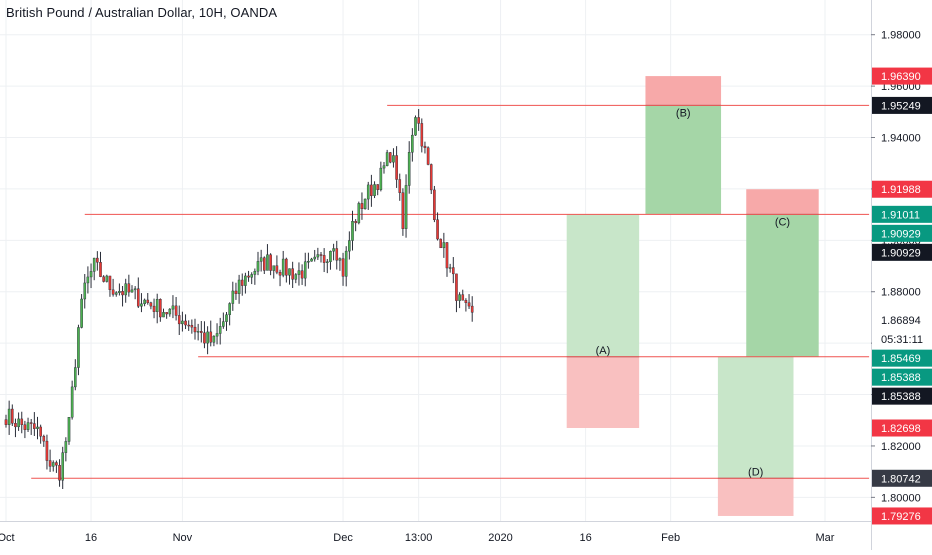 Image resolution: width=932 pixels, height=555 pixels. I want to click on x-tick-label: 16, so click(91, 538).